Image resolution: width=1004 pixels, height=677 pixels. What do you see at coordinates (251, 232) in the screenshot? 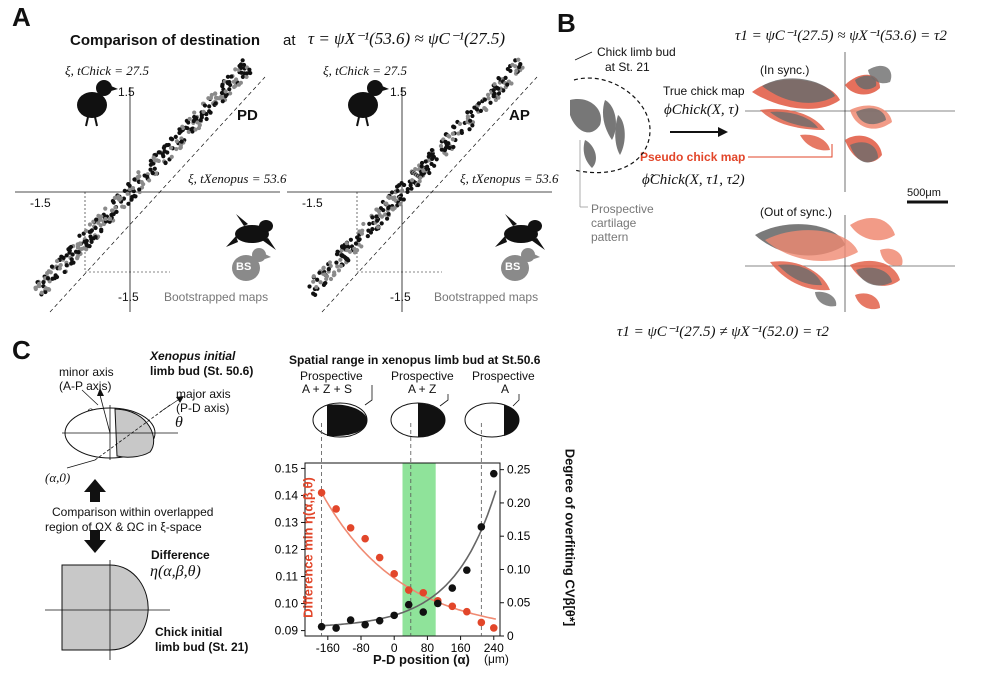
I see `frog-icon-left` at bounding box center [251, 232].